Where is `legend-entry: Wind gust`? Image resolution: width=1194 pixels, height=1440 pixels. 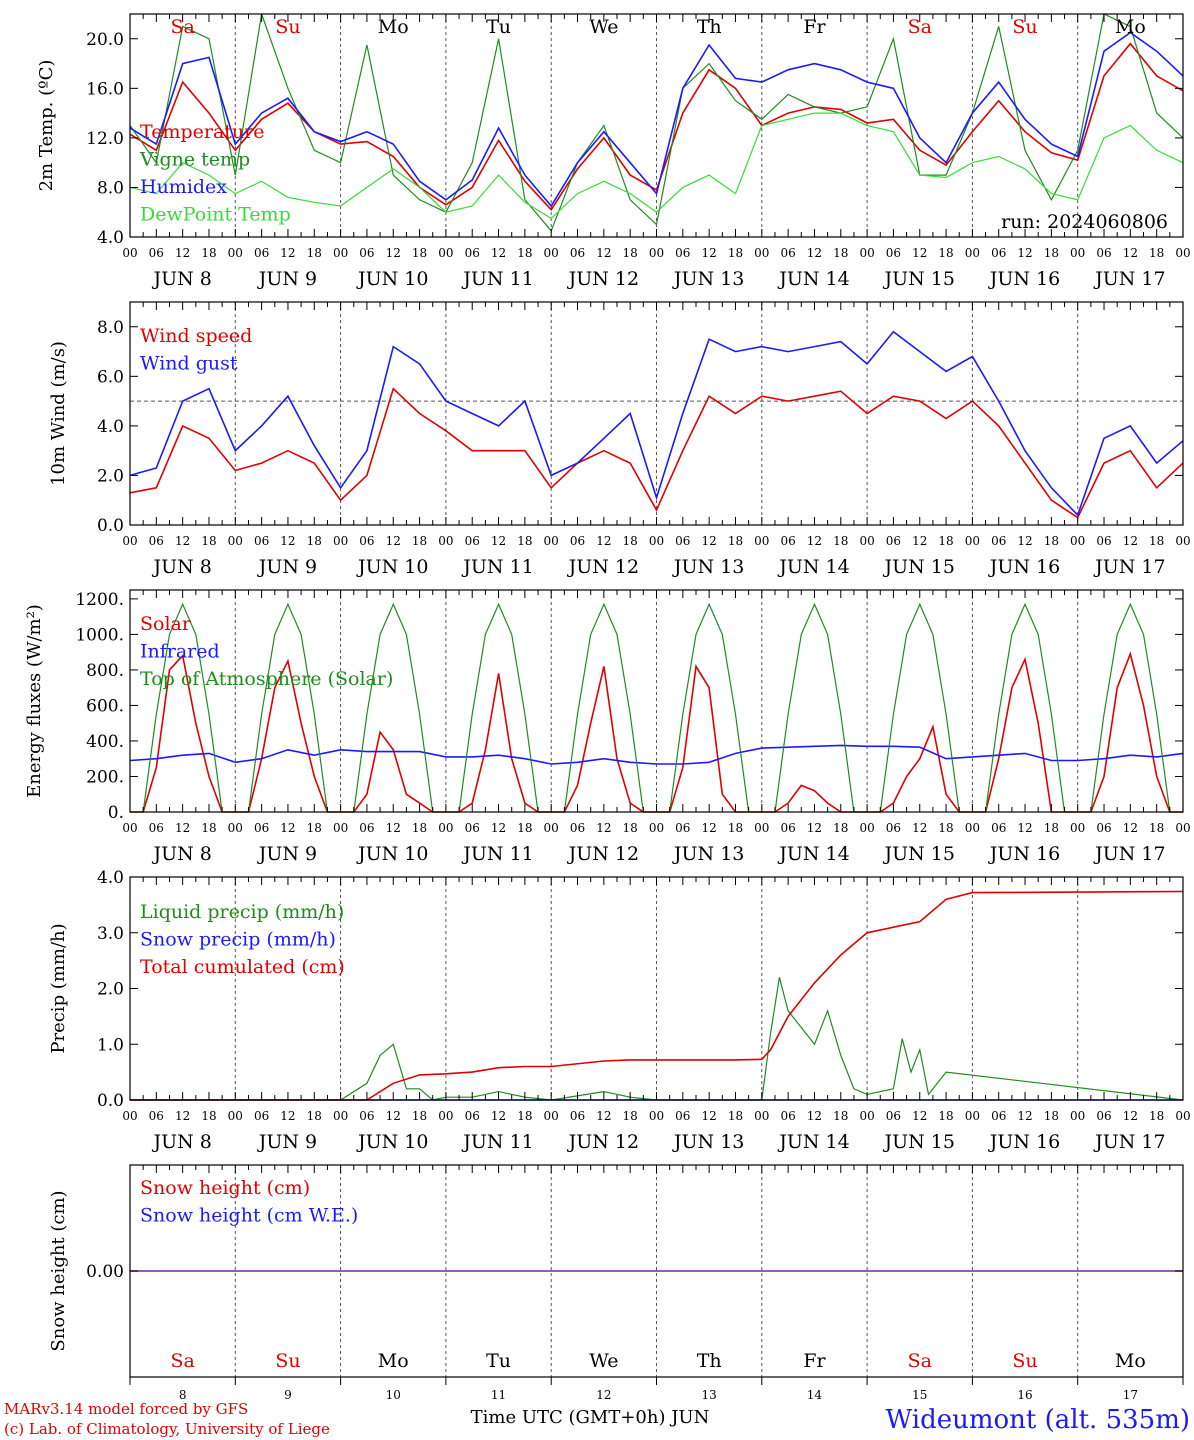
legend-entry: Wind gust is located at coordinates (189, 364).